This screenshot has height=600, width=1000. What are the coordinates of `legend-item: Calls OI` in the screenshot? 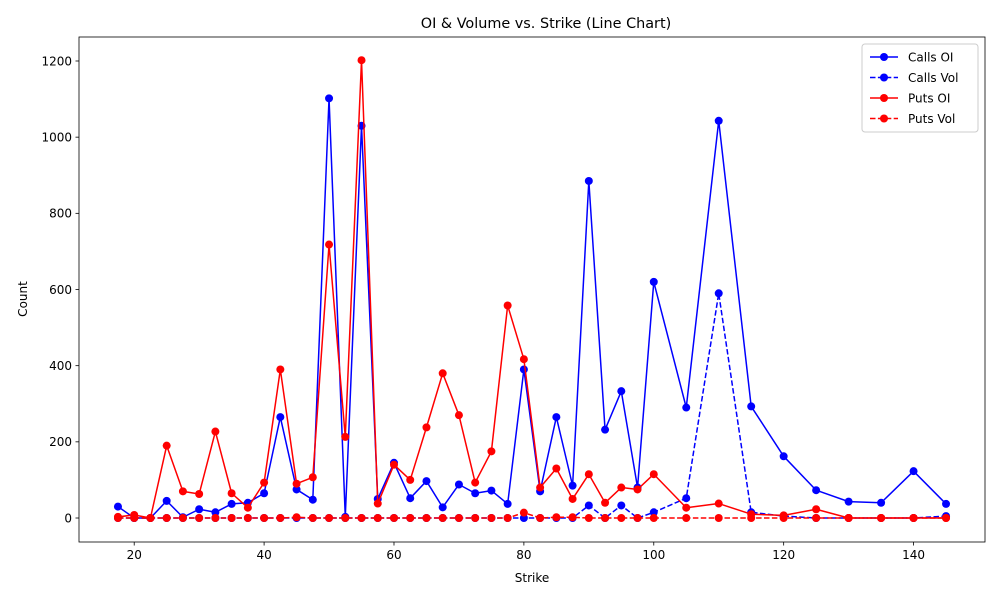 It's located at (911, 57).